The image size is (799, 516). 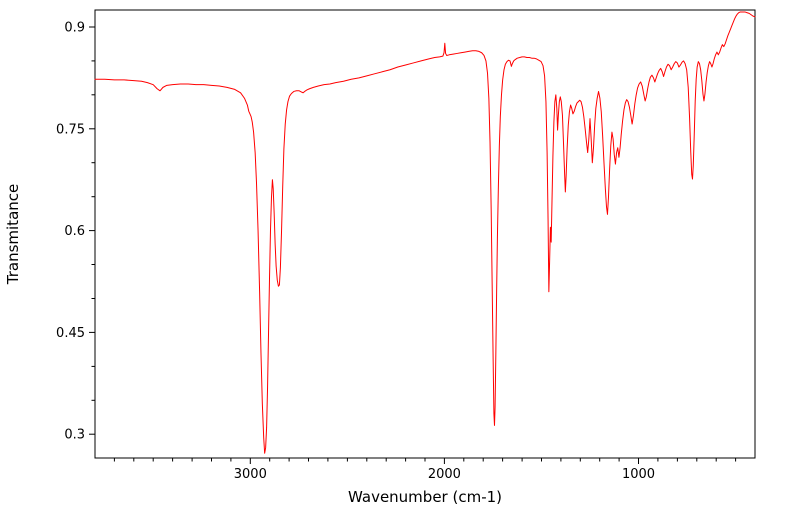 What do you see at coordinates (70, 333) in the screenshot?
I see `y-tick-label: 0.45` at bounding box center [70, 333].